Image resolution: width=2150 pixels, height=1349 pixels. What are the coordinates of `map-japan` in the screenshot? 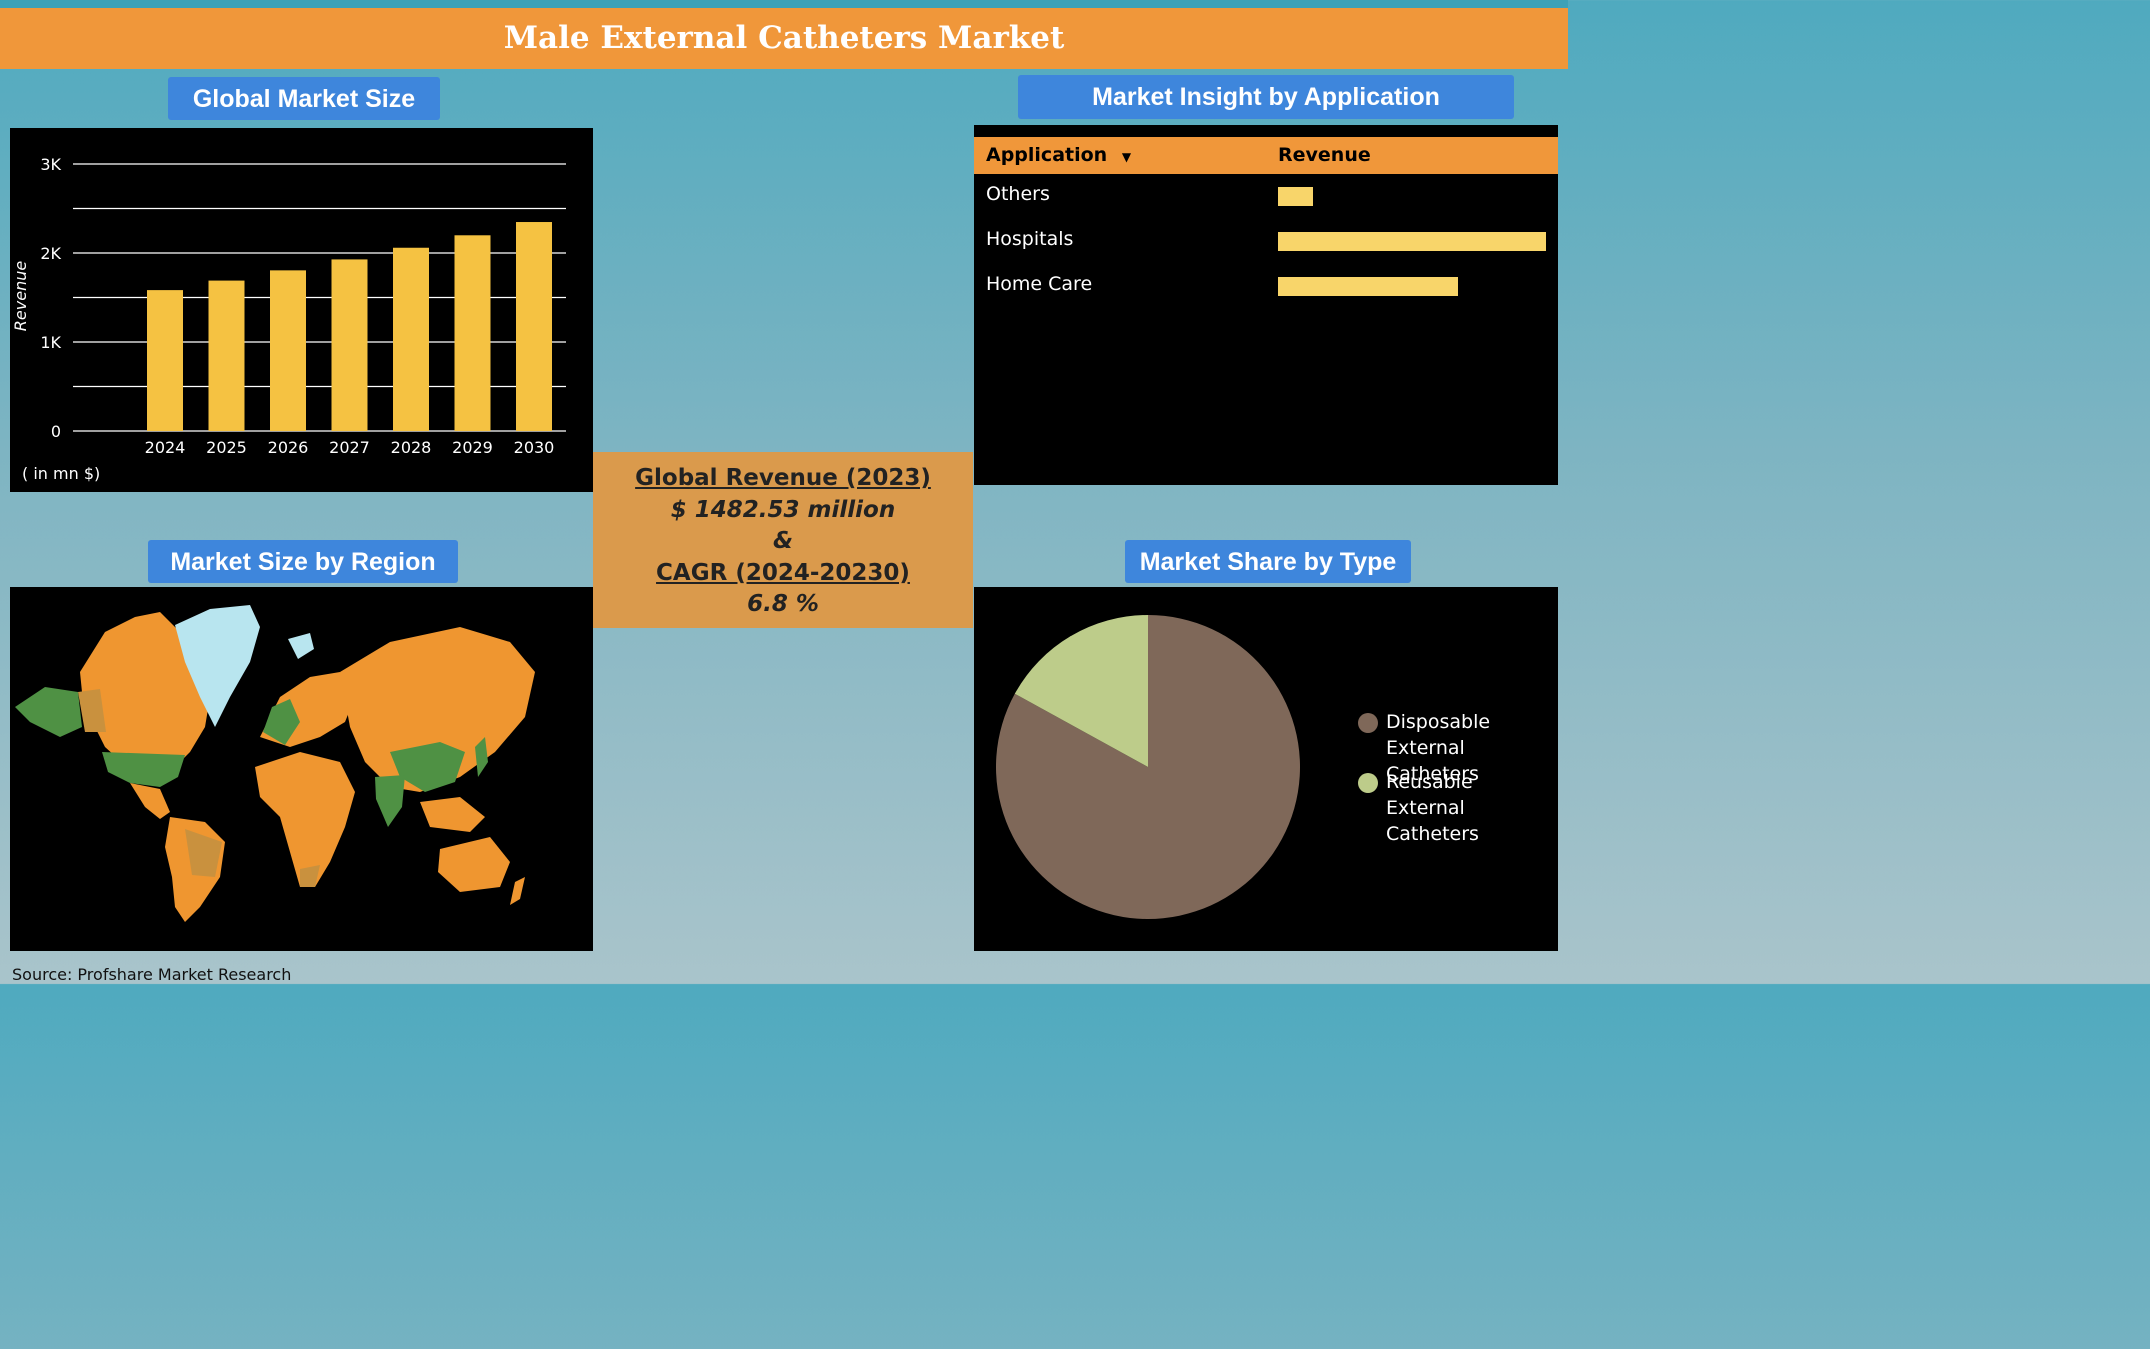 It's located at (481, 757).